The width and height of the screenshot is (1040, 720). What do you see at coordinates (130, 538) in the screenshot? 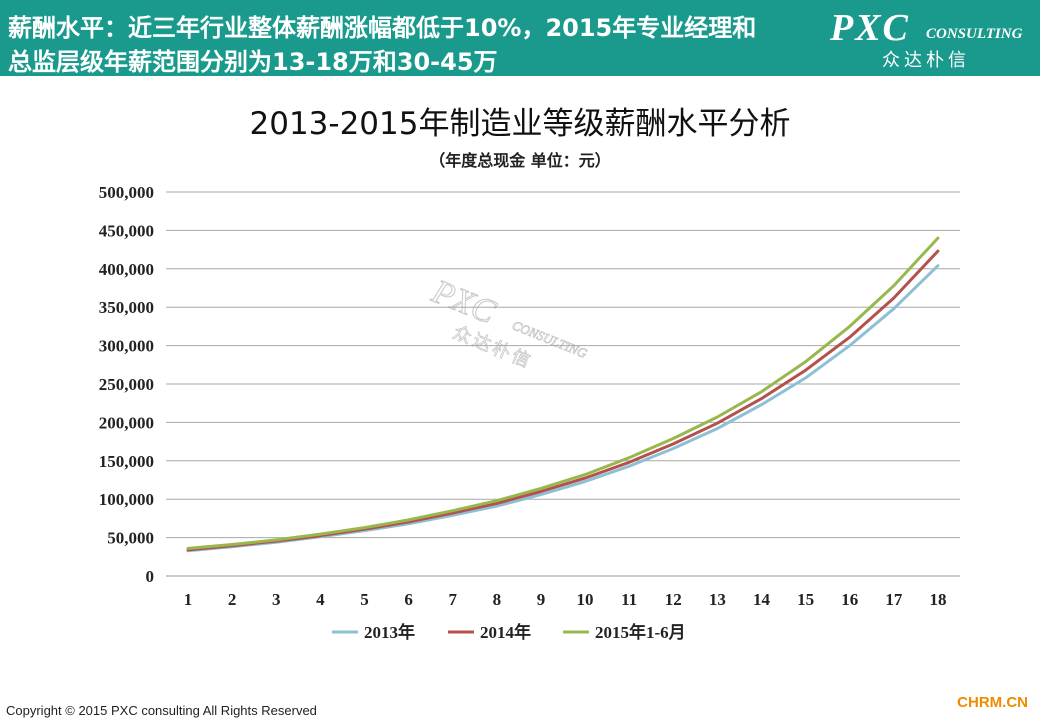
I see `y-tick-label: 50,000` at bounding box center [130, 538].